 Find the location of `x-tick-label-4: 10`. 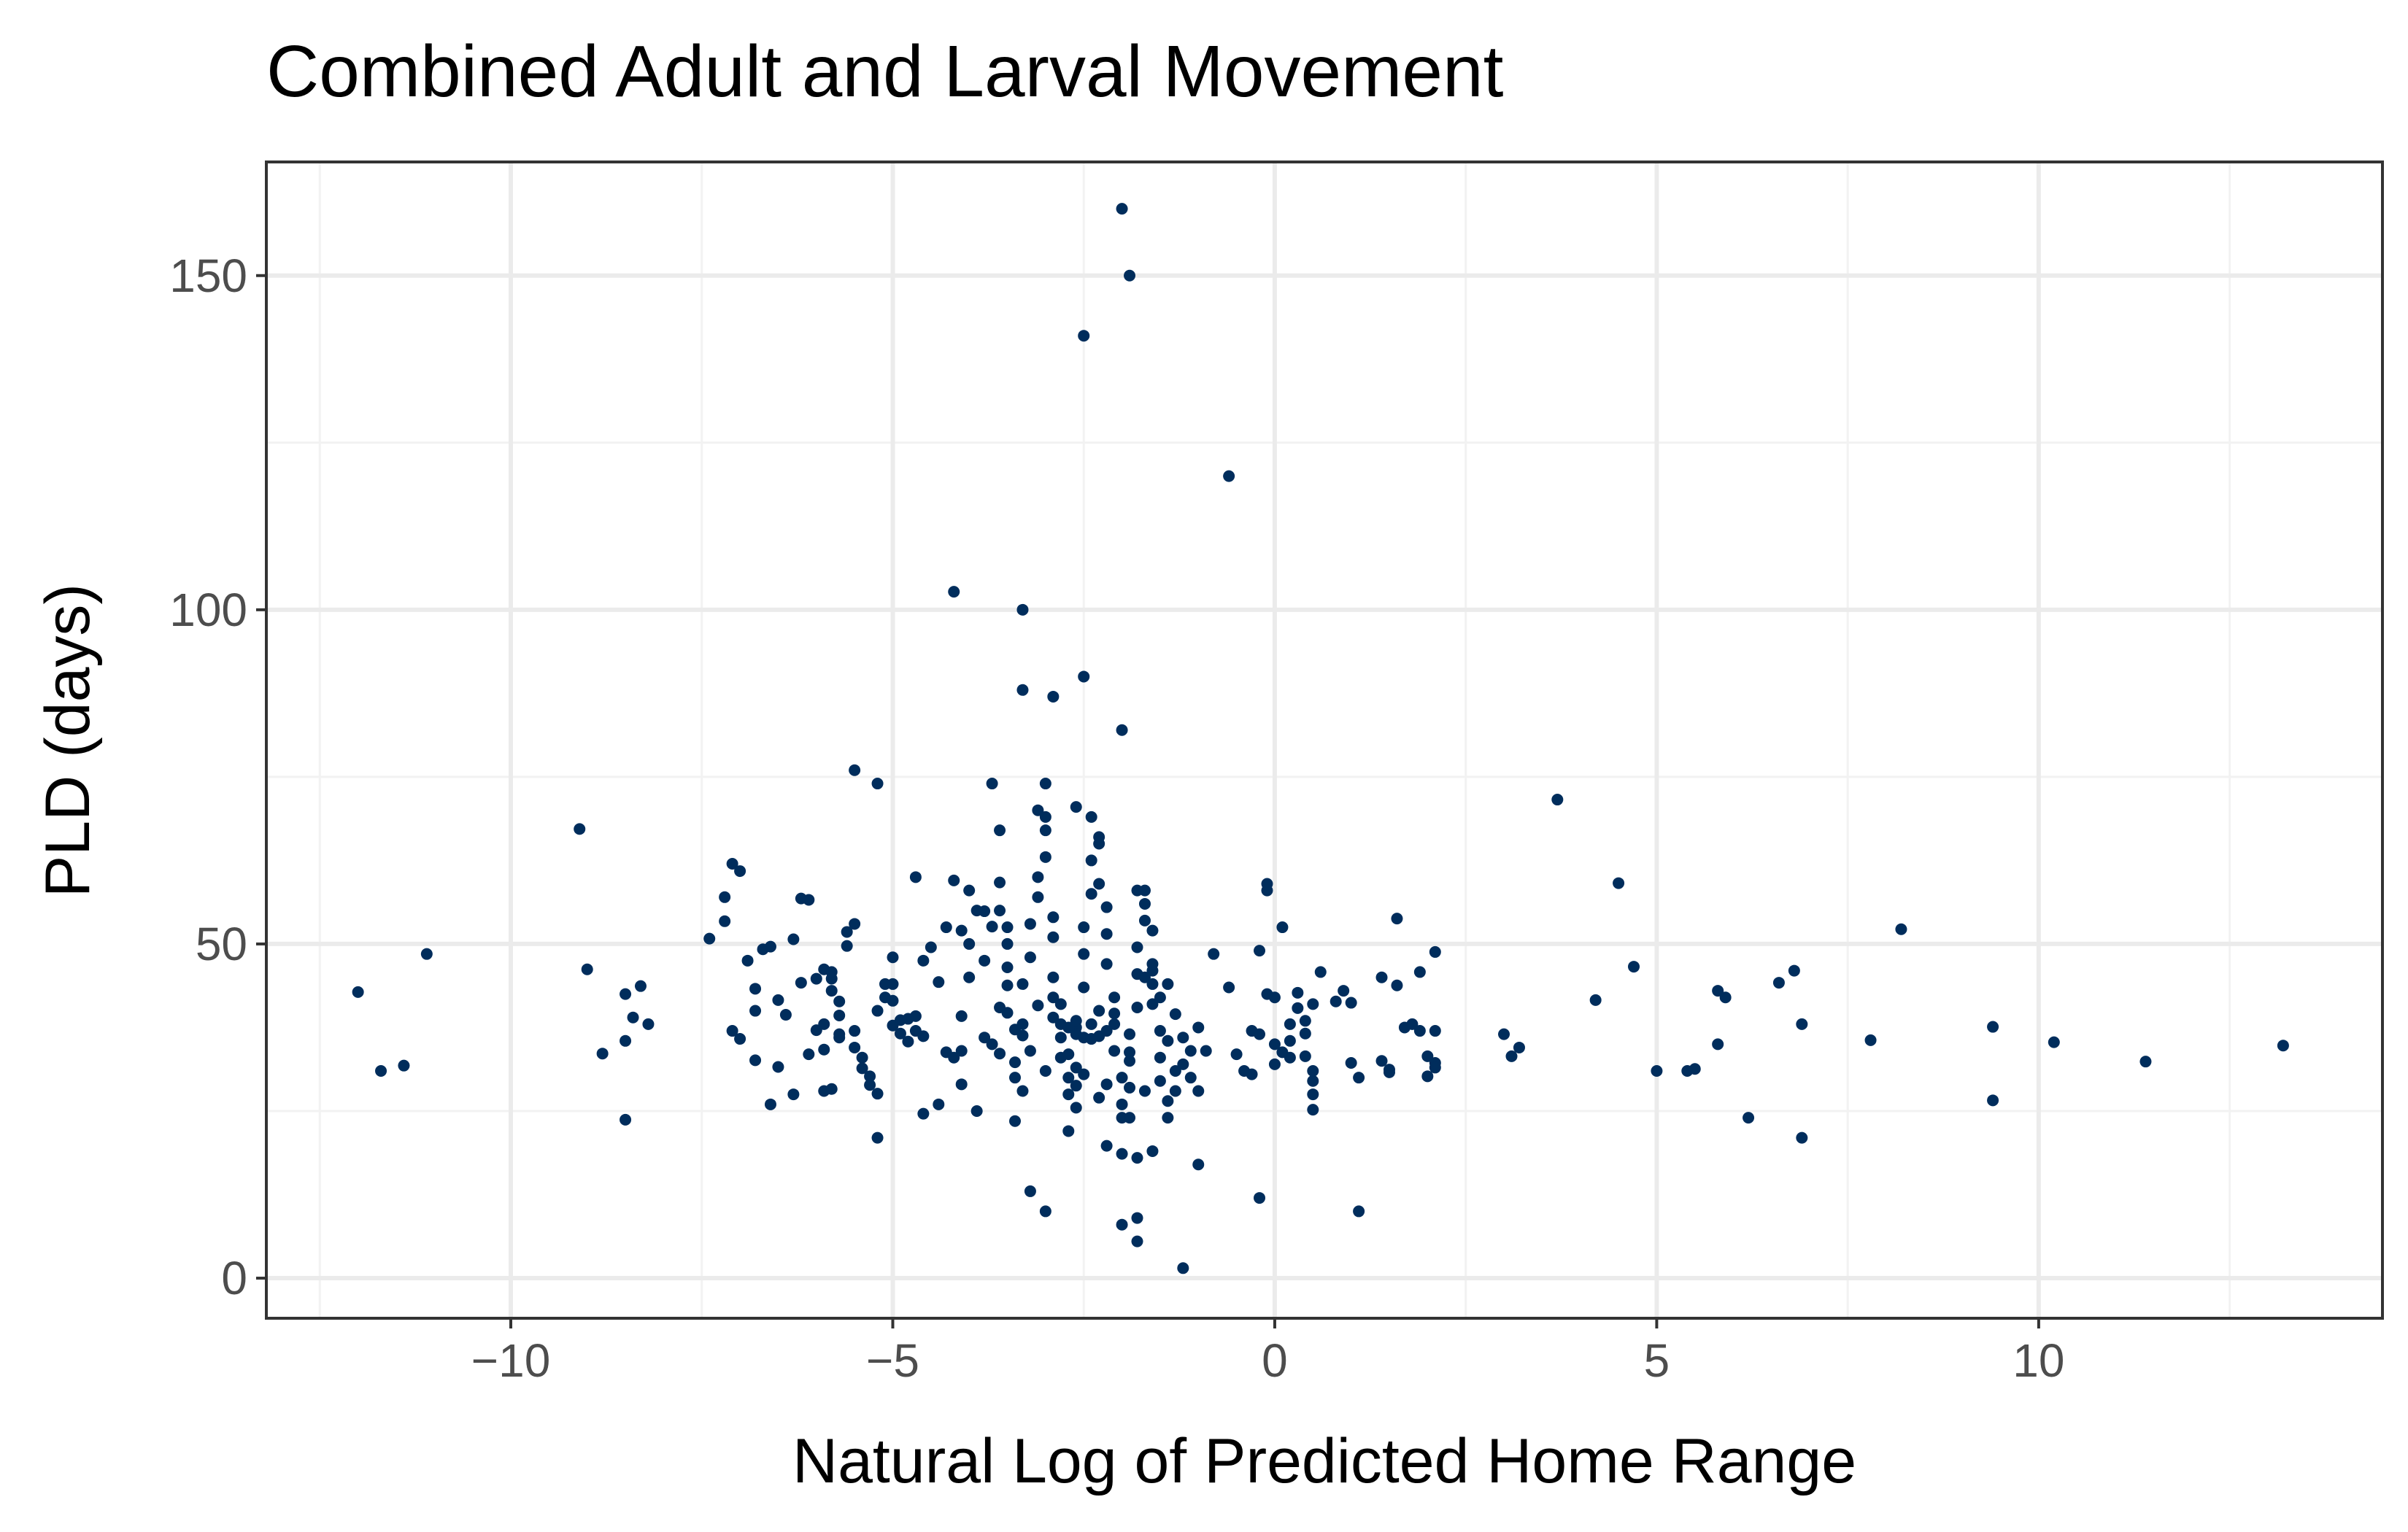

x-tick-label-4: 10 is located at coordinates (2038, 1360).